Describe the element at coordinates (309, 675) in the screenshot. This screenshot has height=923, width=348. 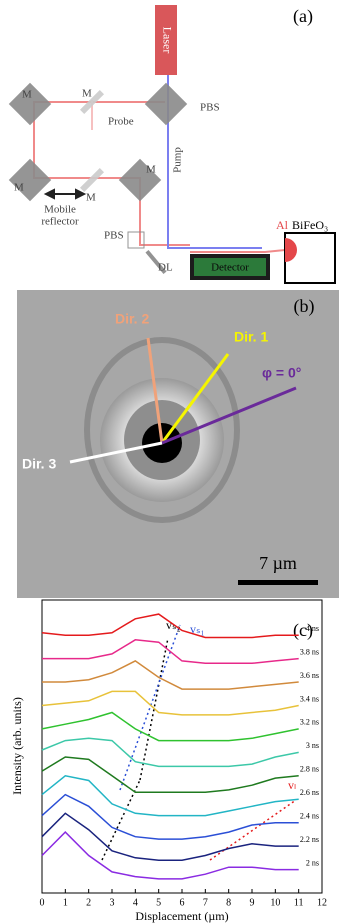
I see `series-label: 3.6 ns` at that location.